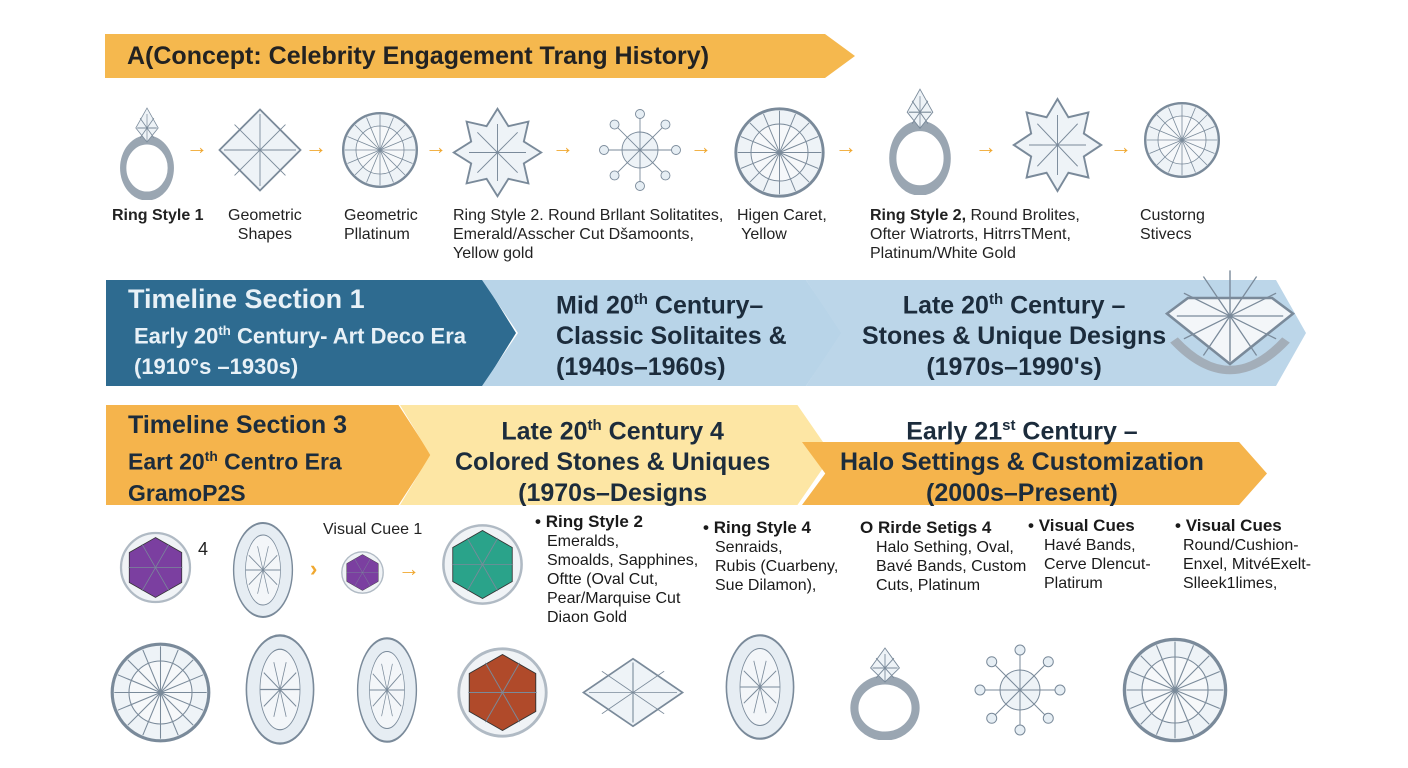 The height and width of the screenshot is (768, 1408). What do you see at coordinates (158, 215) in the screenshot?
I see `label-ring-style-1: Ring Style 1` at bounding box center [158, 215].